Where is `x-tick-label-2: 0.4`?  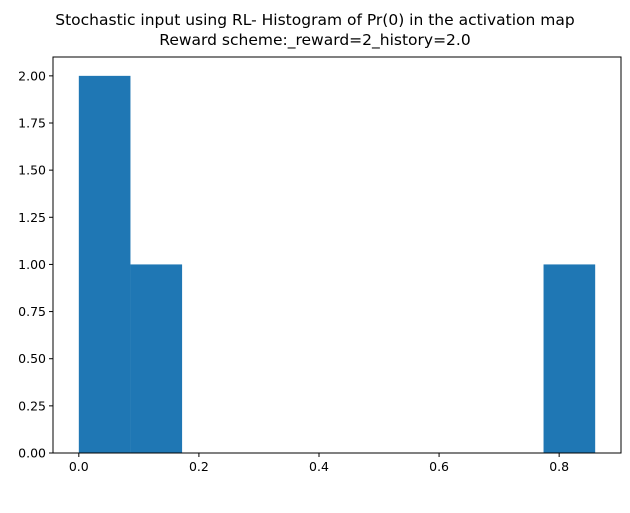
x-tick-label-2: 0.4 is located at coordinates (319, 466).